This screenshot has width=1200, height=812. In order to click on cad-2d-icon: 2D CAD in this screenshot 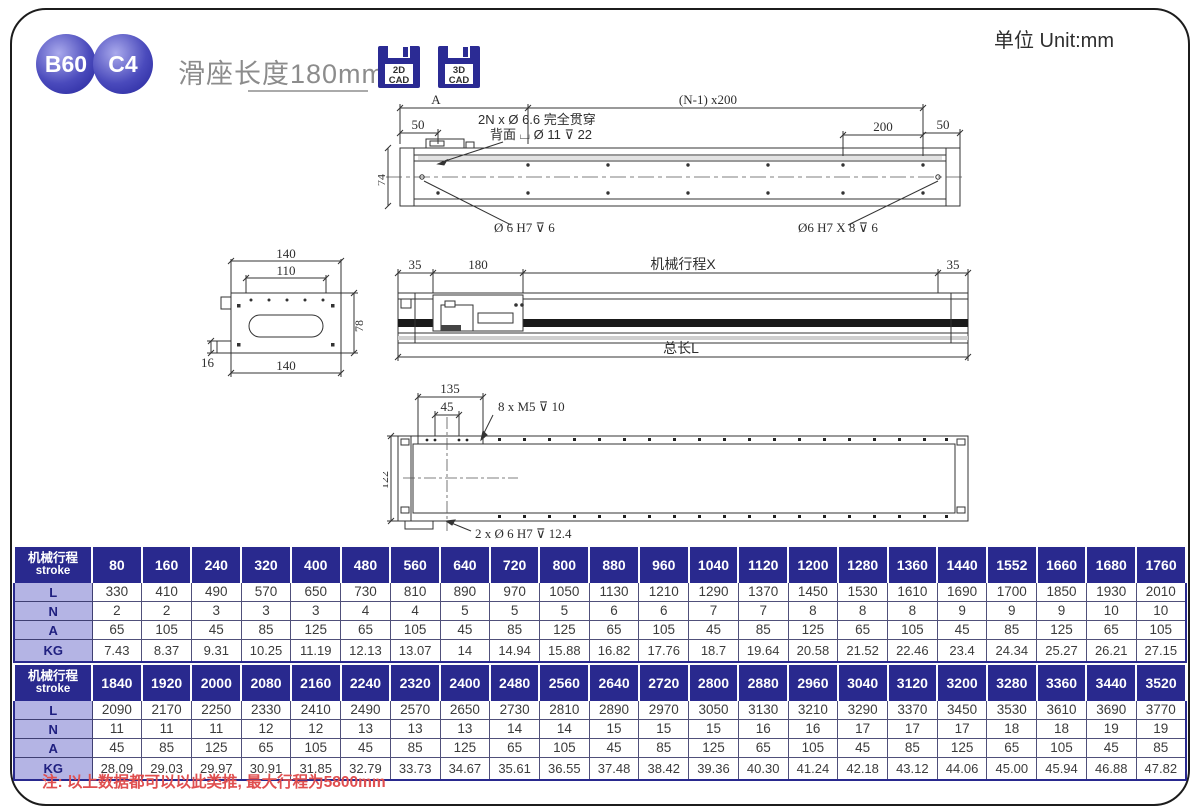, I will do `click(399, 67)`.